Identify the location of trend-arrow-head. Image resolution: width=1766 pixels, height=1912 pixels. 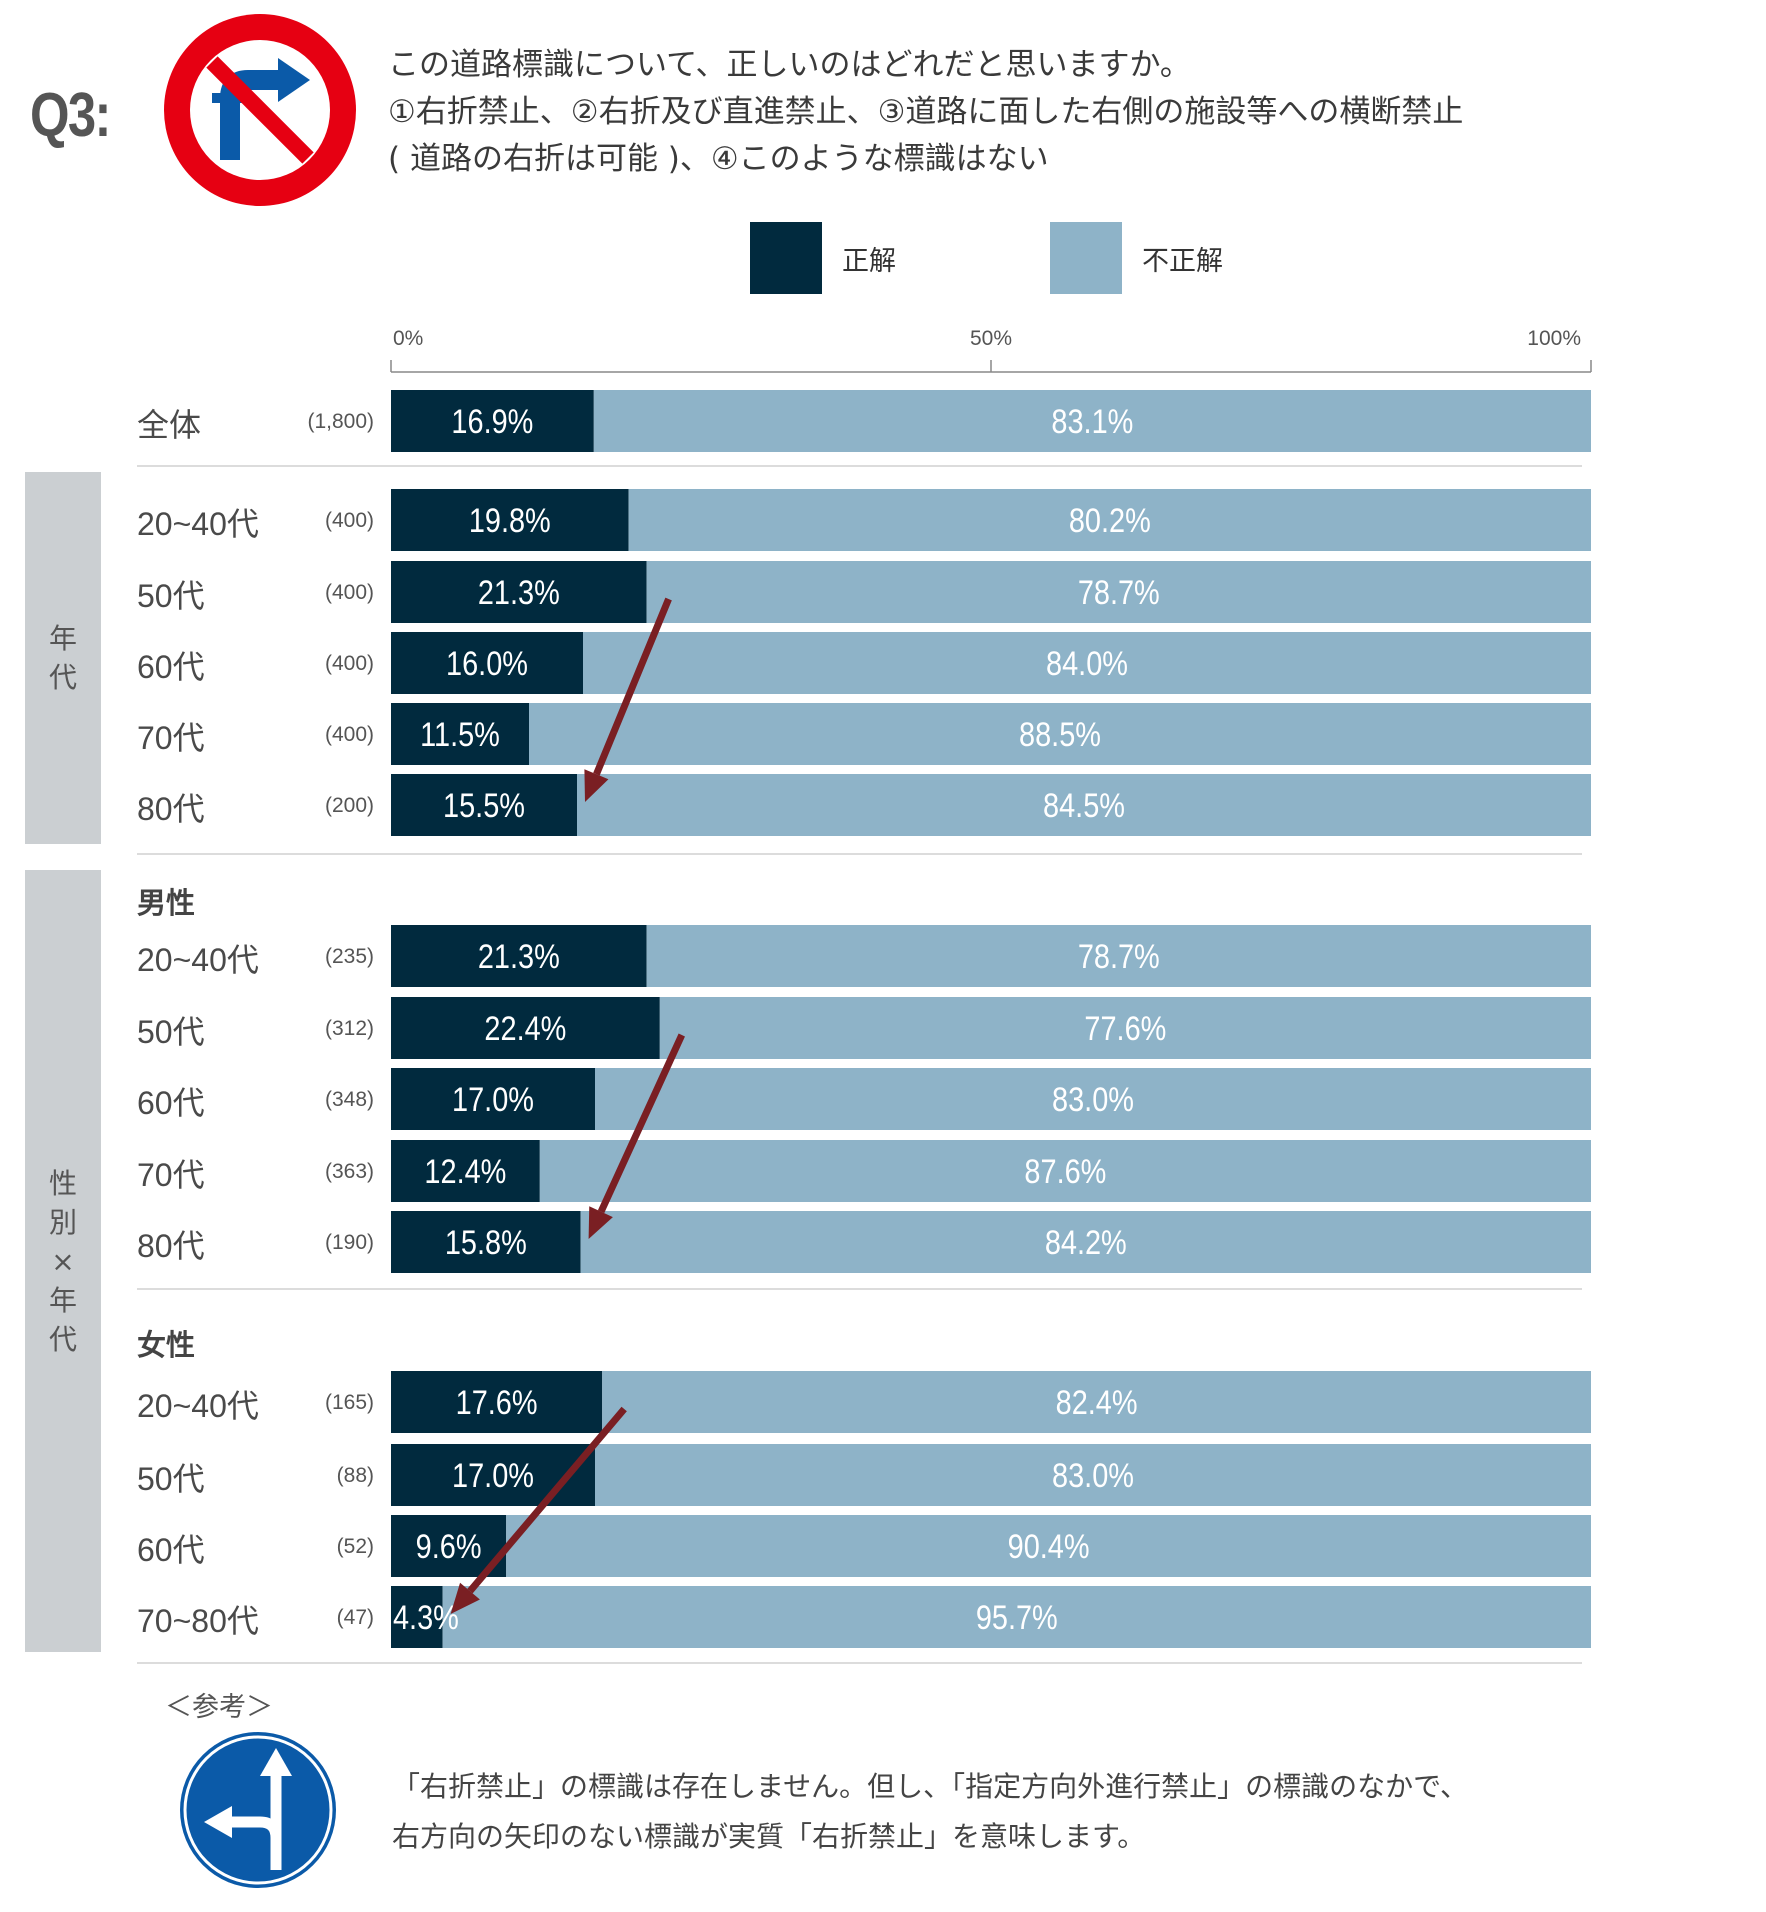
(465, 1598).